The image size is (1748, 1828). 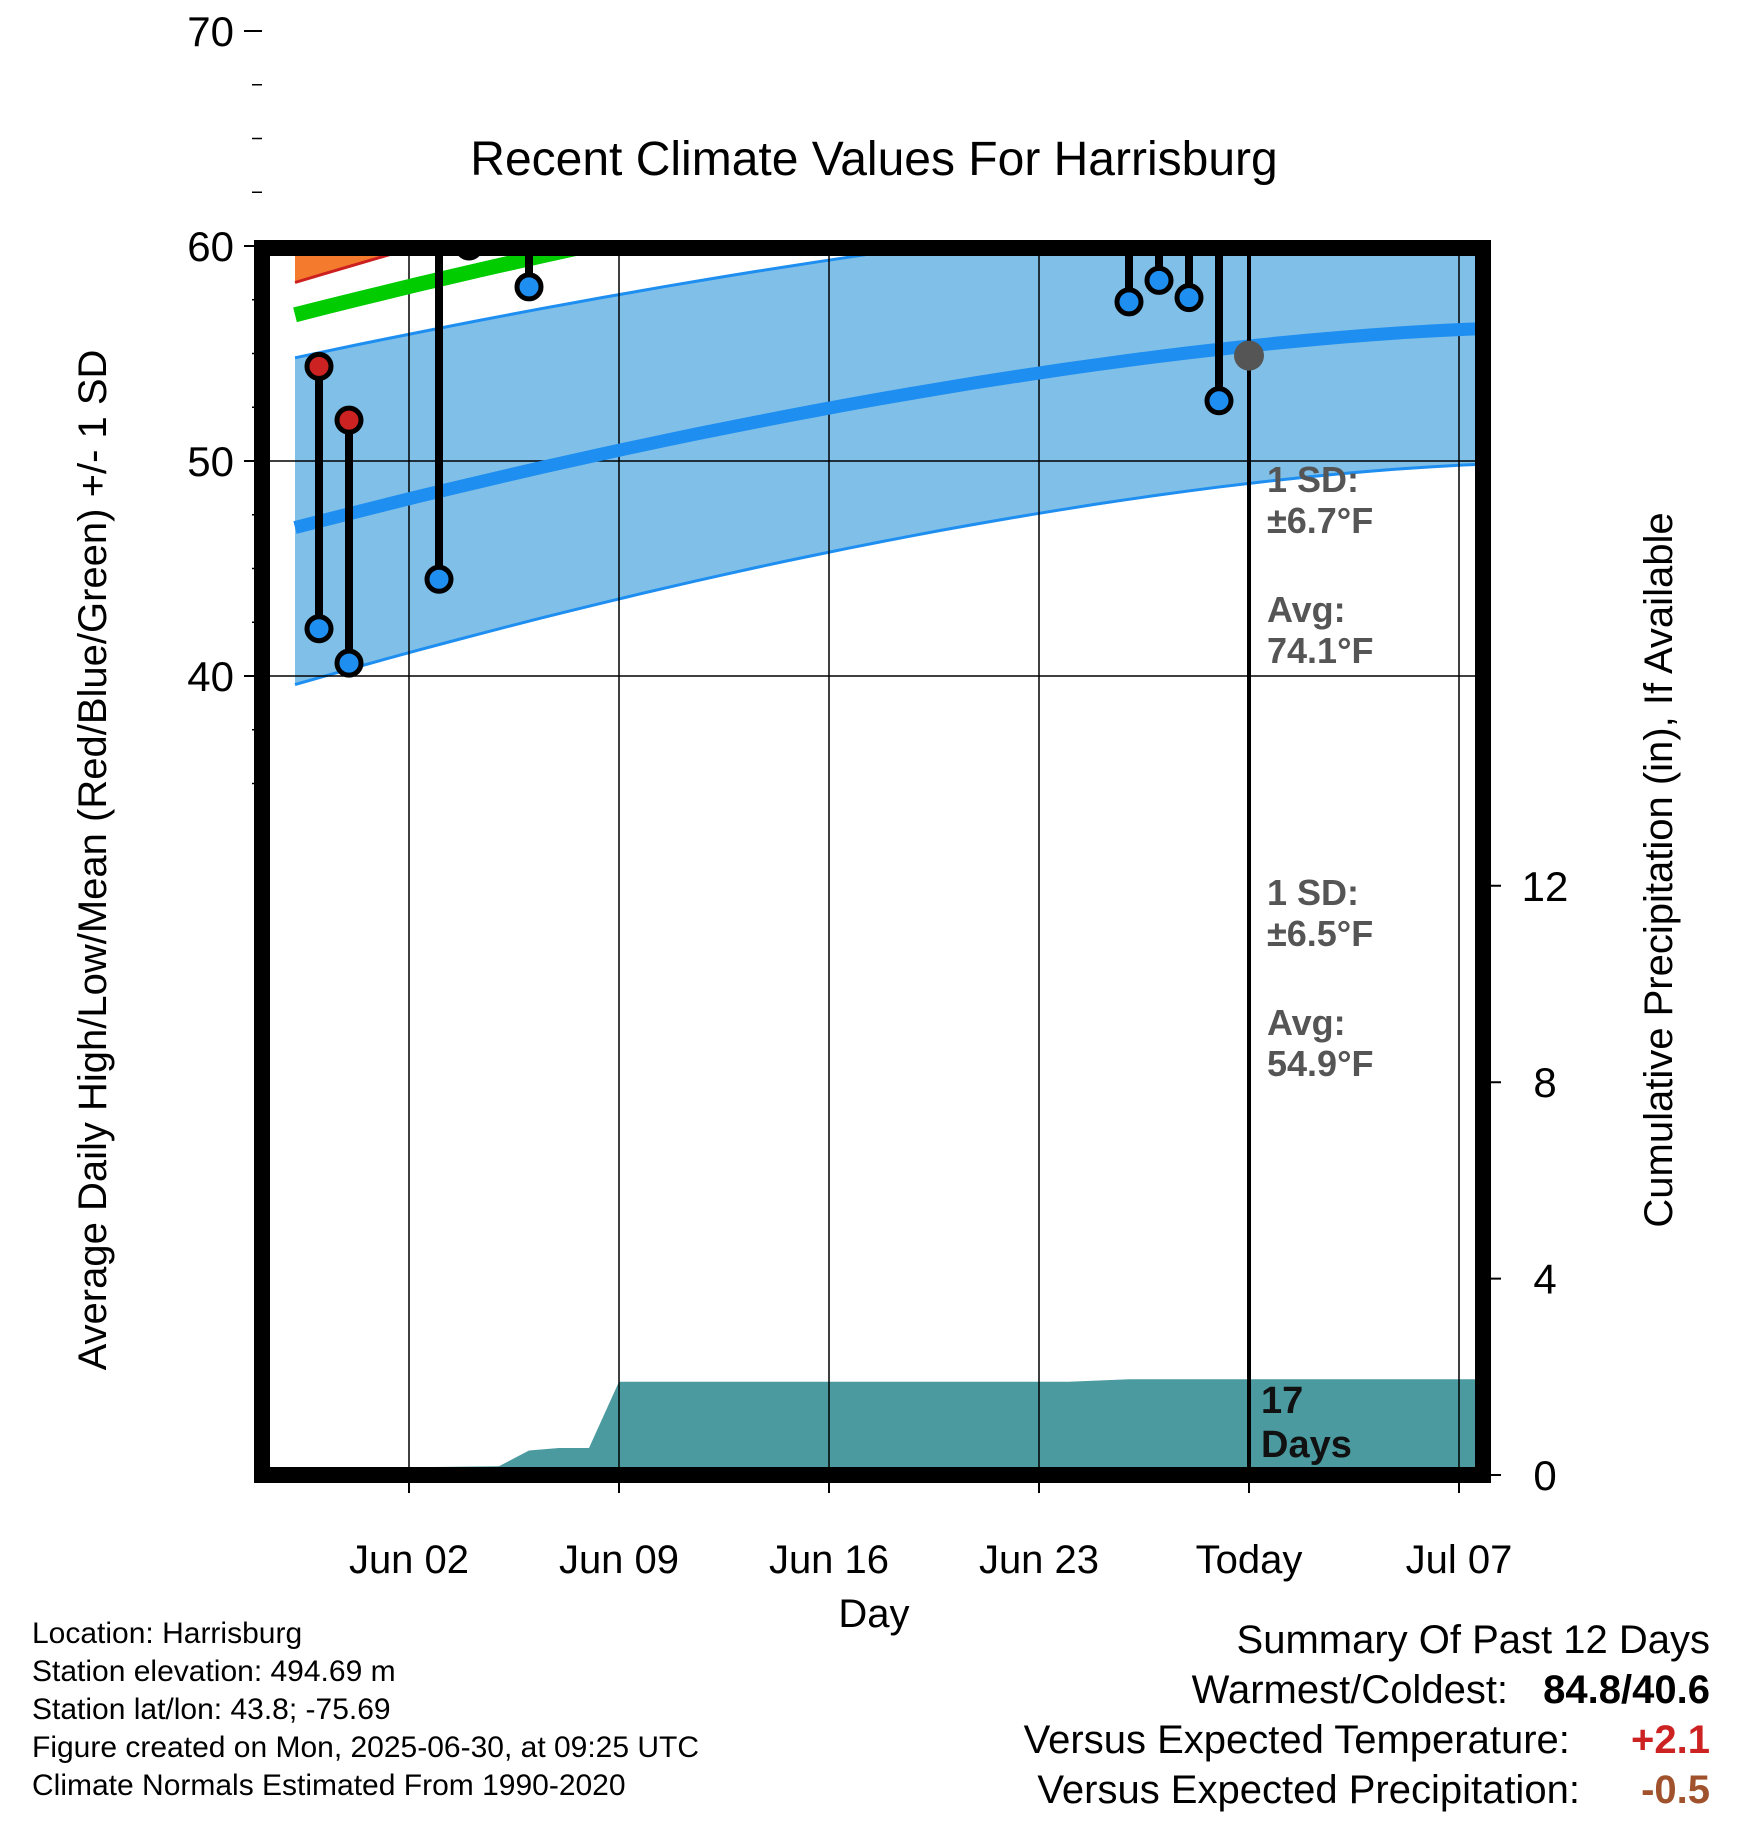 What do you see at coordinates (1544, 1279) in the screenshot?
I see `y2-tick-label: 4` at bounding box center [1544, 1279].